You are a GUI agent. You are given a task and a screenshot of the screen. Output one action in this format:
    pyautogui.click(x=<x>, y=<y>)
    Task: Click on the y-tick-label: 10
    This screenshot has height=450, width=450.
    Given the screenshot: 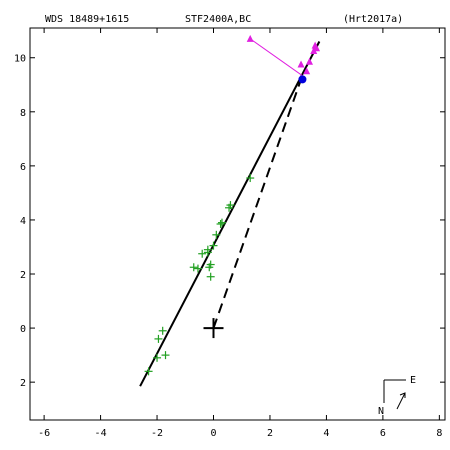 What is the action you would take?
    pyautogui.click(x=20, y=59)
    